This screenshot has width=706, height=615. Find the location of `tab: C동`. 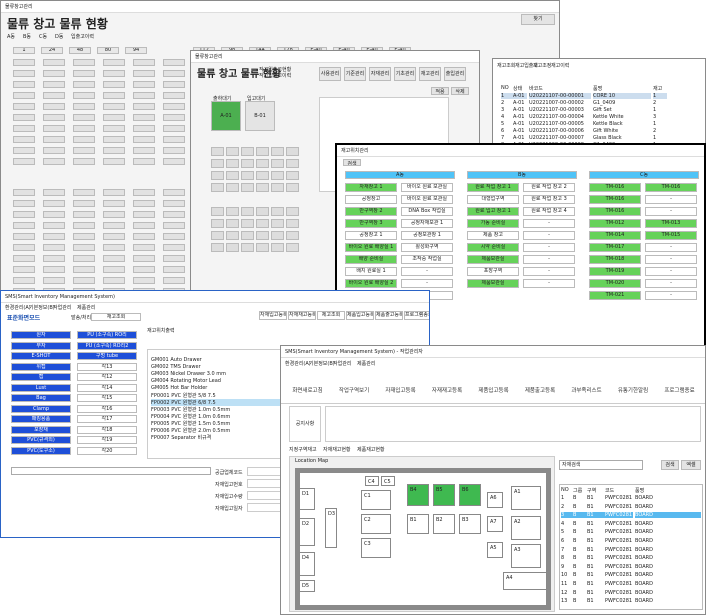

tab: C동 is located at coordinates (43, 37).